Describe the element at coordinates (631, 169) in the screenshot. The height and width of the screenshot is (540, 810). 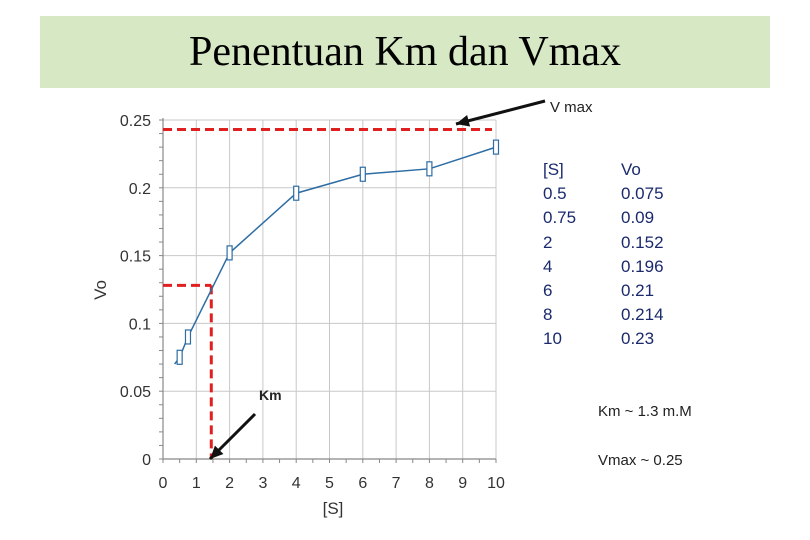
I see `table-header-vo: Vo` at that location.